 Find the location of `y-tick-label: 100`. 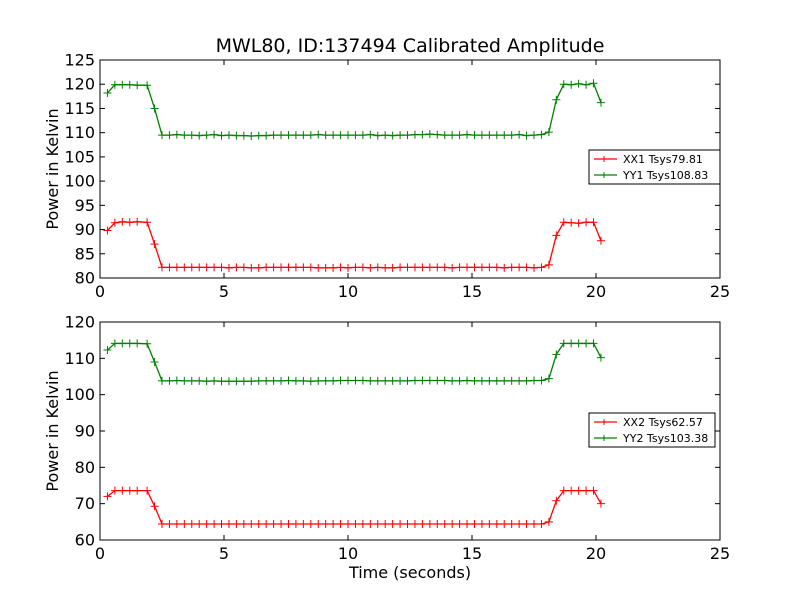

y-tick-label: 100 is located at coordinates (79, 181).